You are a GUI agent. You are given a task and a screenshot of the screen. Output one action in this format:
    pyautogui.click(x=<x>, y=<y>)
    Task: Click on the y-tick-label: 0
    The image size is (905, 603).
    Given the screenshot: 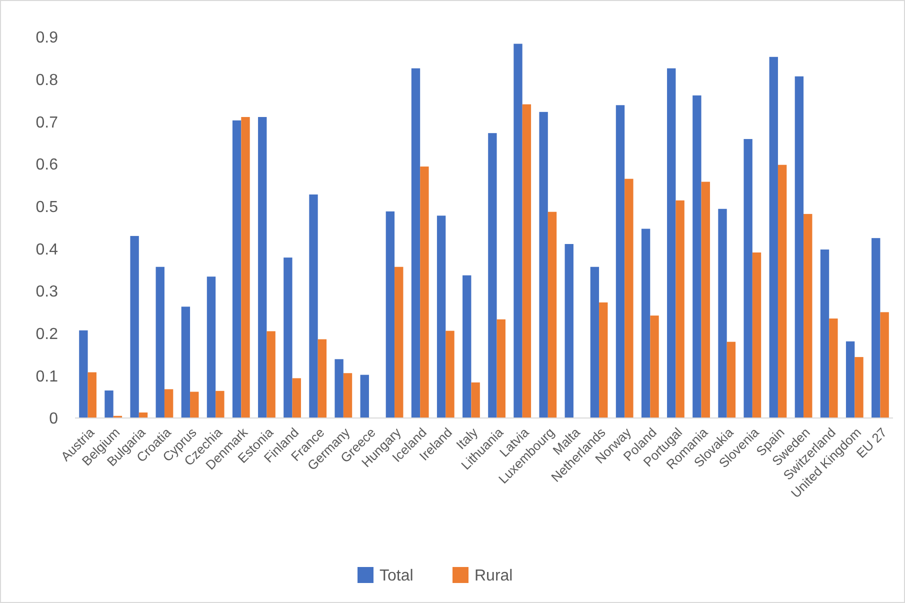 What is the action you would take?
    pyautogui.click(x=53, y=419)
    